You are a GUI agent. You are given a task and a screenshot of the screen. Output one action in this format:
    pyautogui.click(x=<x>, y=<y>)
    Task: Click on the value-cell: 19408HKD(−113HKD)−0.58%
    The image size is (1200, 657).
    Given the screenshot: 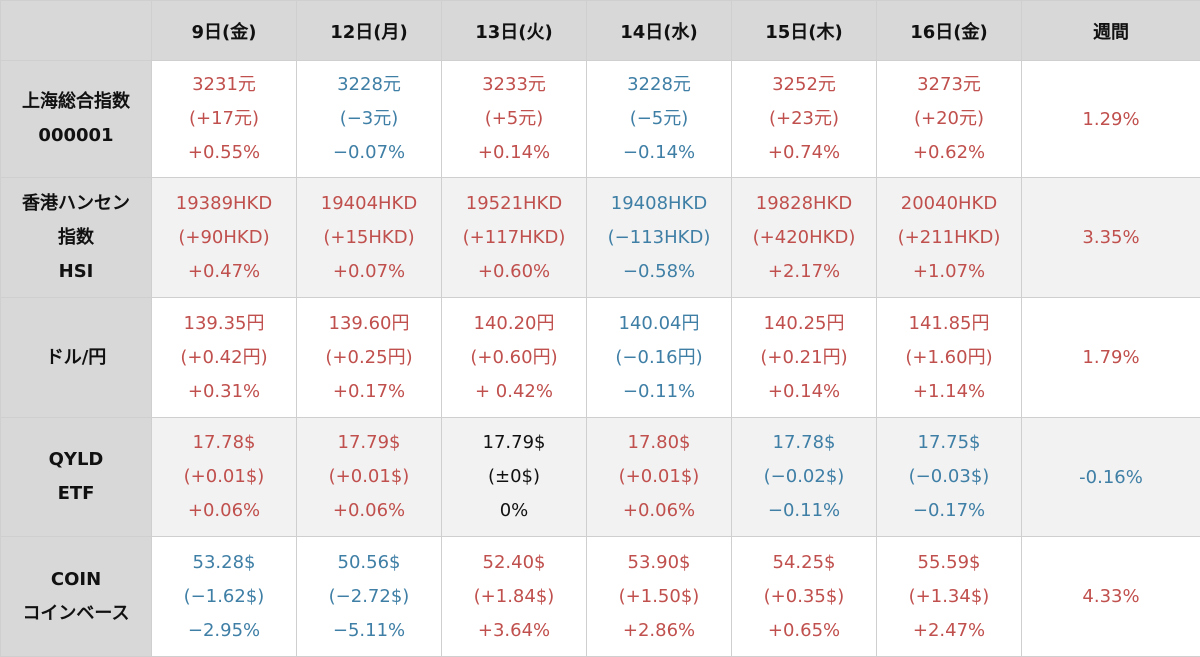 What is the action you would take?
    pyautogui.click(x=659, y=238)
    